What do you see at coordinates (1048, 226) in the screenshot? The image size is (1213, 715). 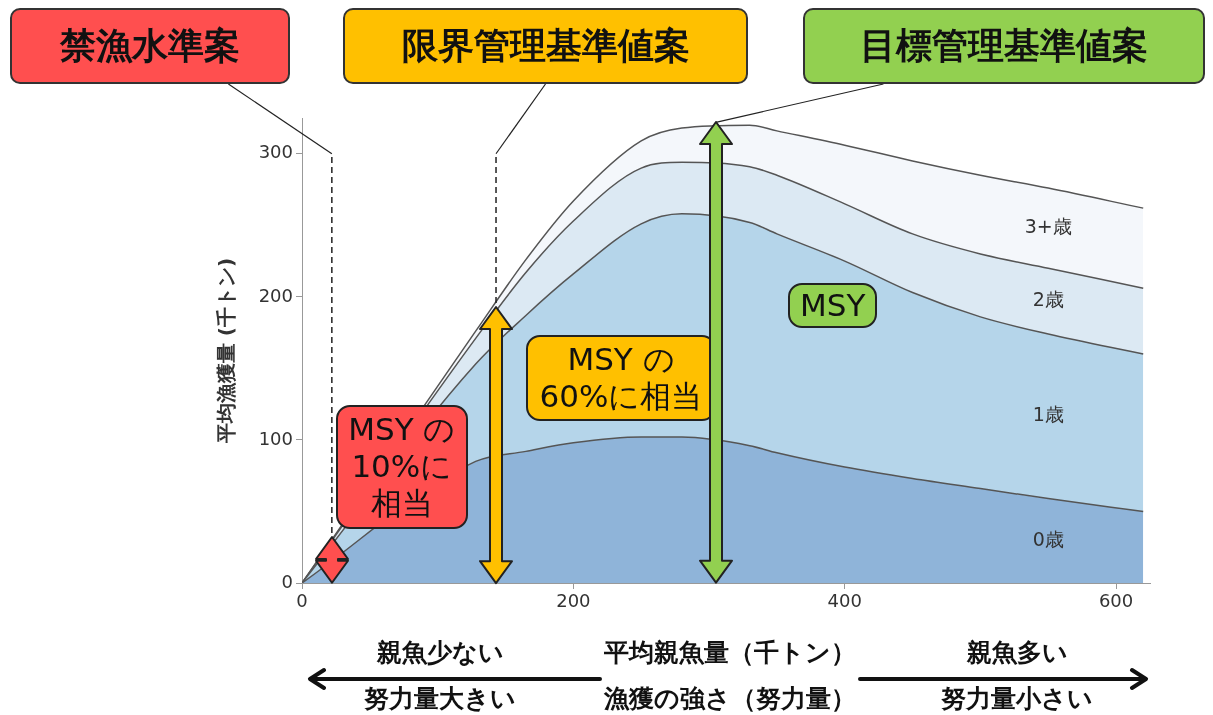 I see `series-label: 3+歳` at bounding box center [1048, 226].